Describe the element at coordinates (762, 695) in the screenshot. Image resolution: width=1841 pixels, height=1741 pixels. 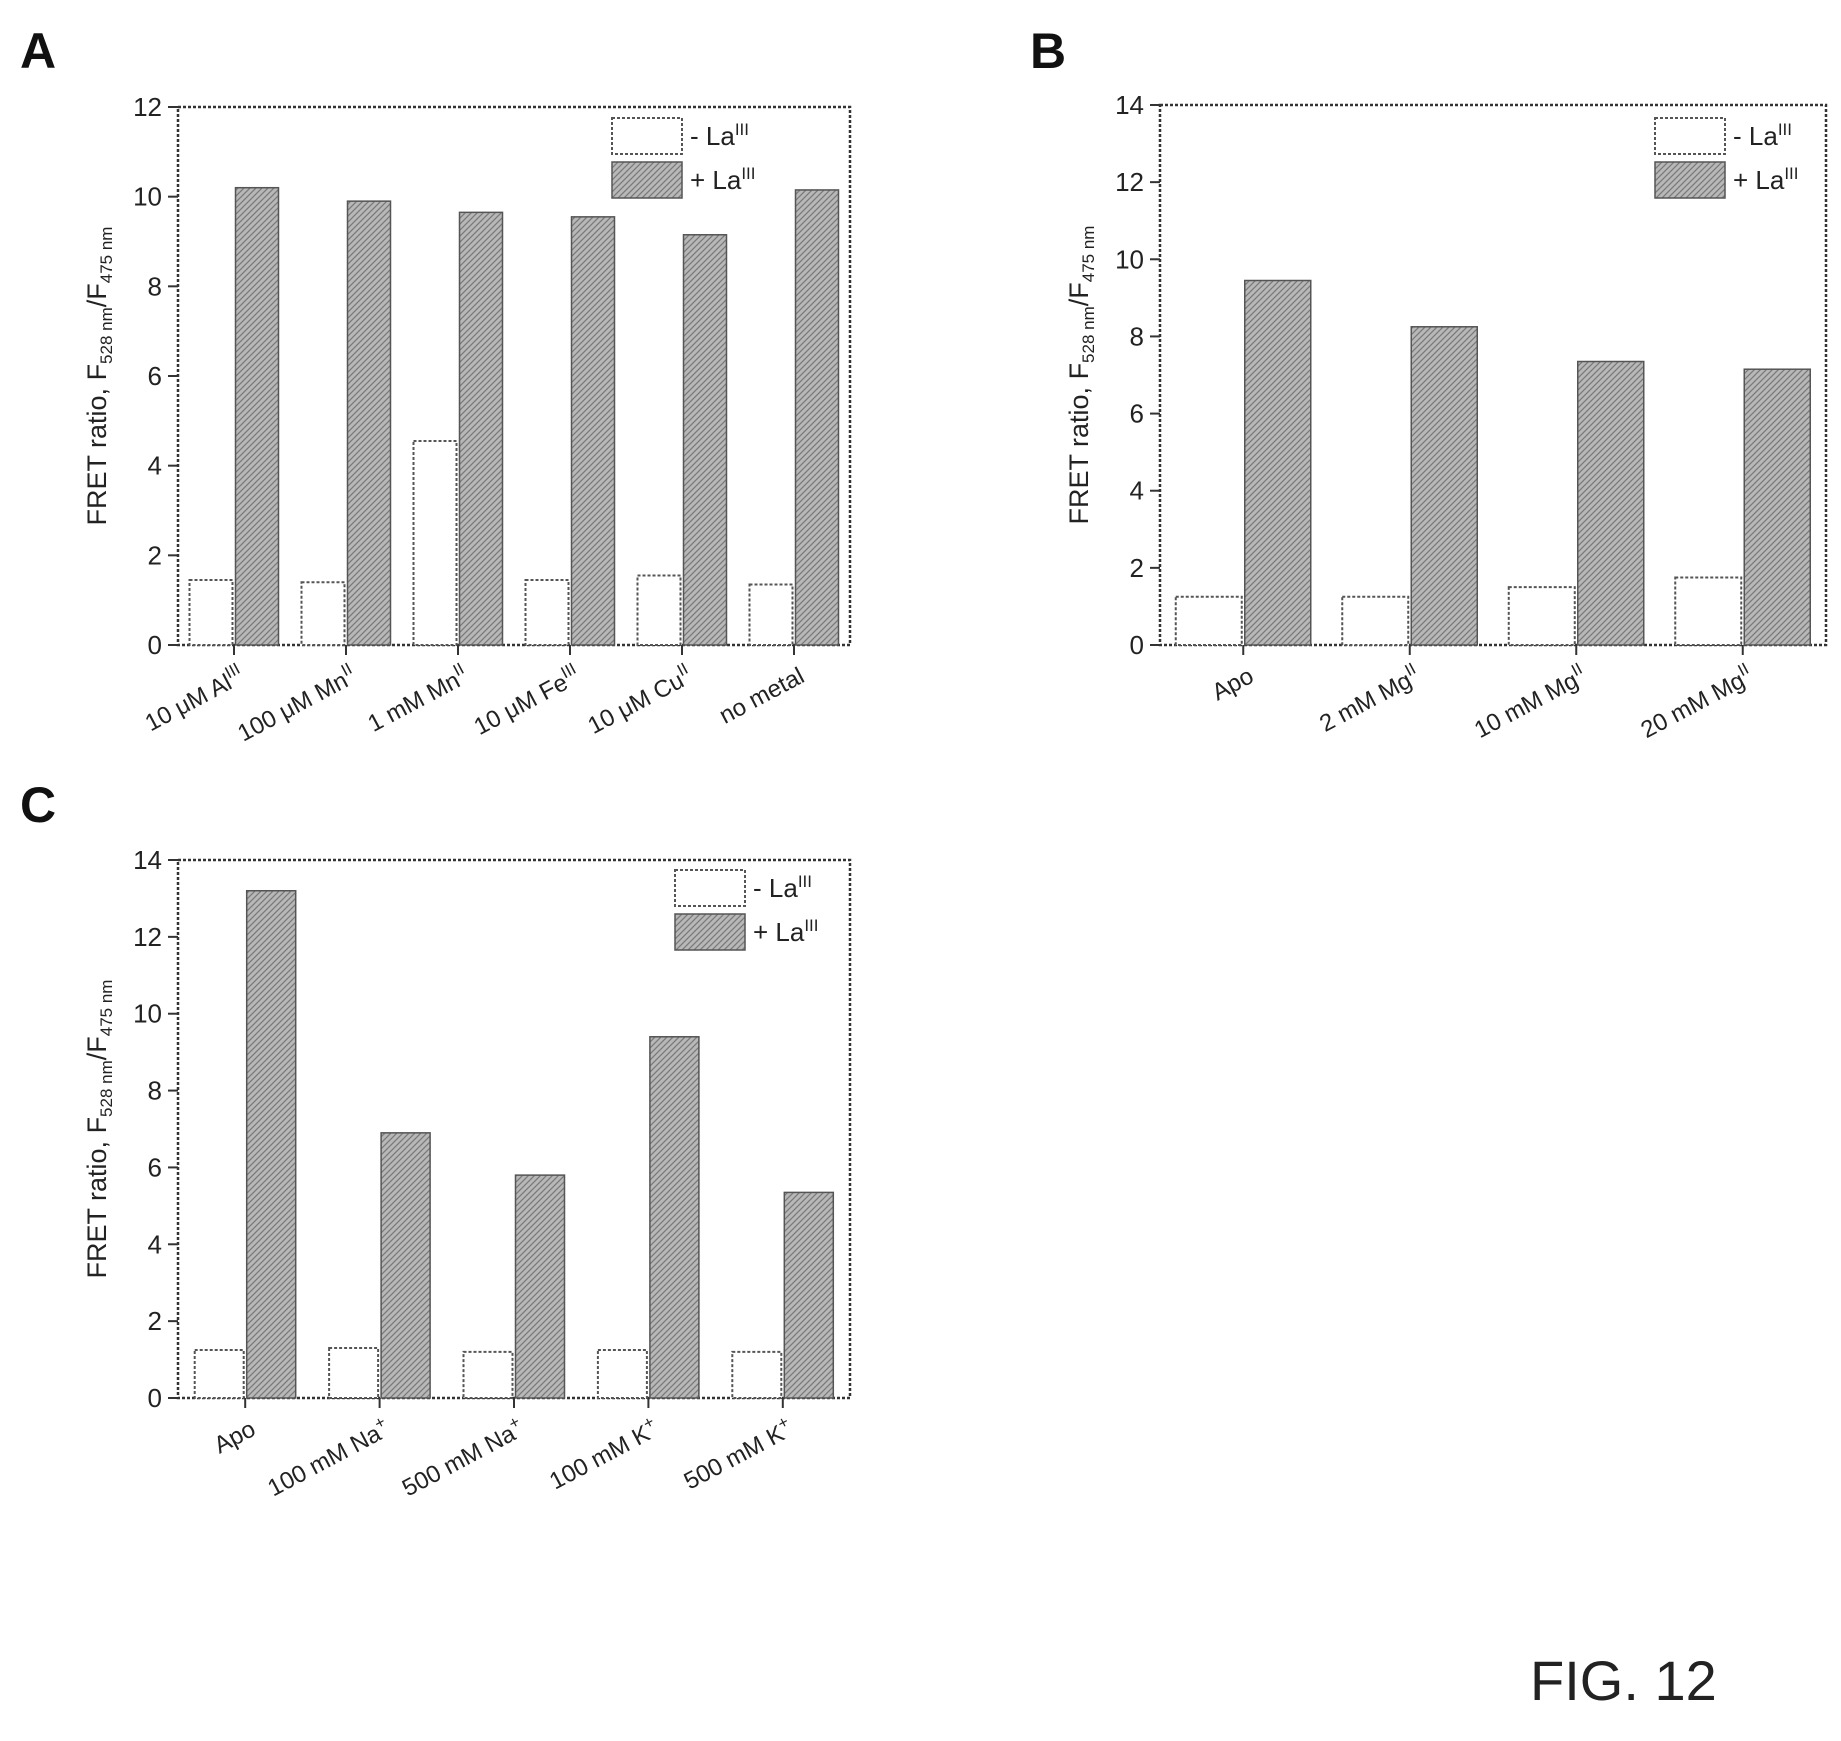
I see `x-category-label: no metal` at that location.